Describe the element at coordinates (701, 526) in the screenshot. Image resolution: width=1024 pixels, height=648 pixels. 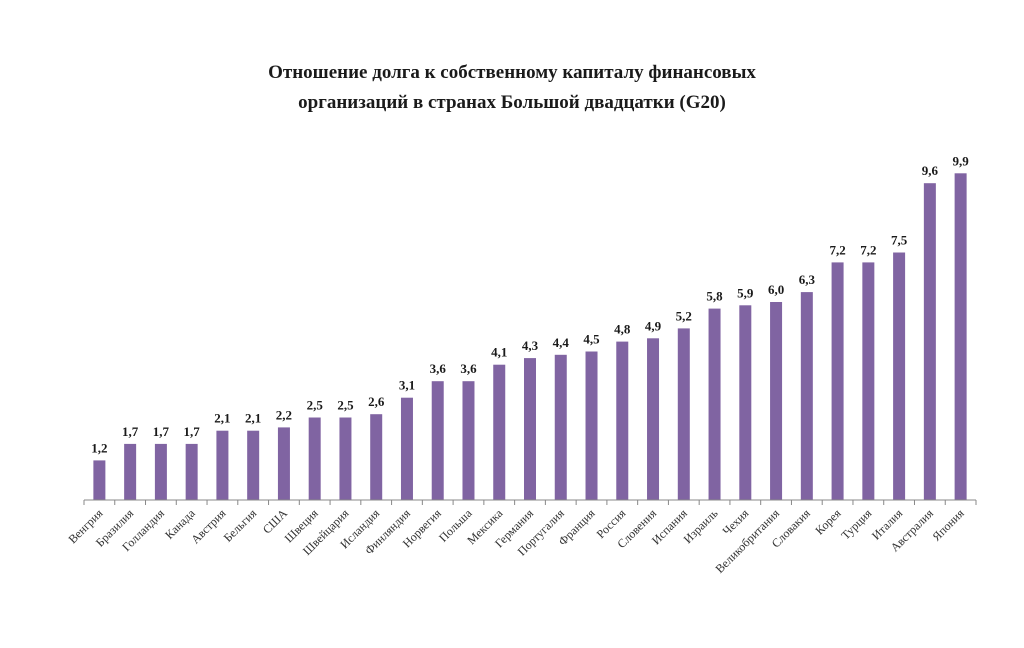
I see `category-label: Израиль` at that location.